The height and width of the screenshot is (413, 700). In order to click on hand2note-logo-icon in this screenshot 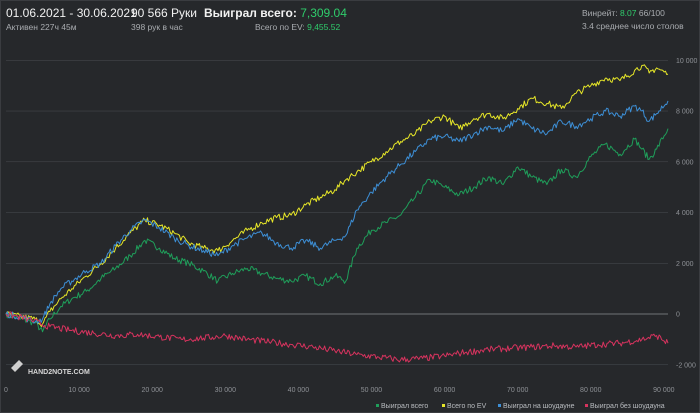, I will do `click(17, 366)`.